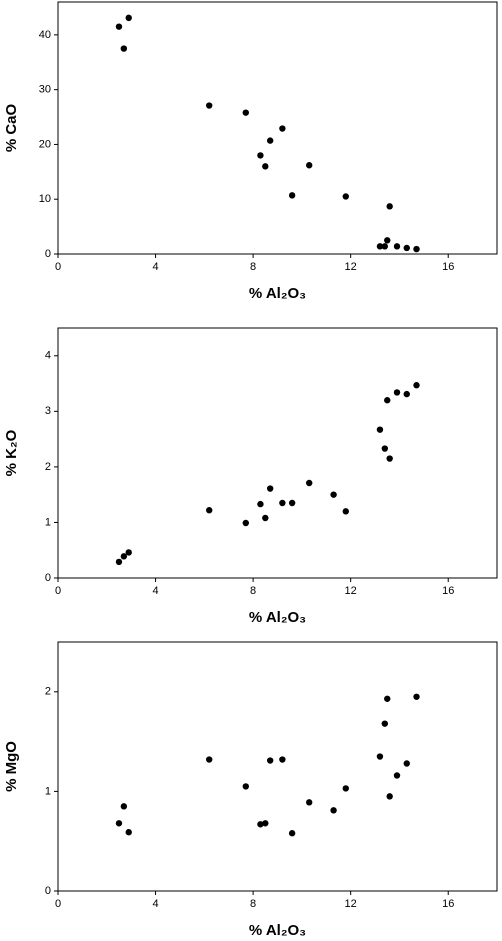 Image resolution: width=502 pixels, height=941 pixels. I want to click on y-axis-title: % CaO, so click(11, 128).